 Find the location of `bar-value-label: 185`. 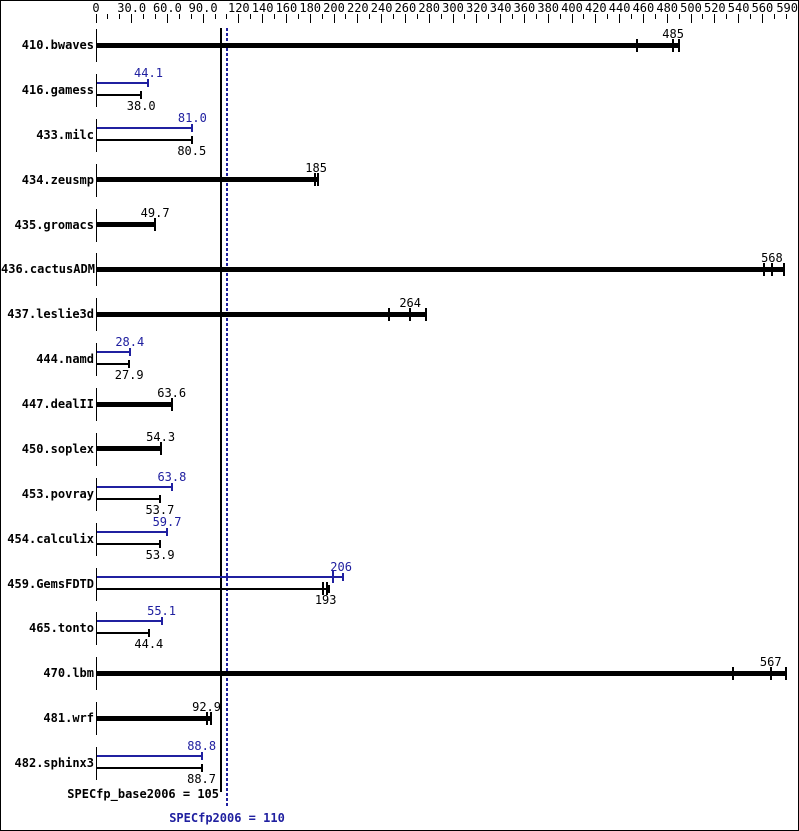

bar-value-label: 185 is located at coordinates (316, 168).